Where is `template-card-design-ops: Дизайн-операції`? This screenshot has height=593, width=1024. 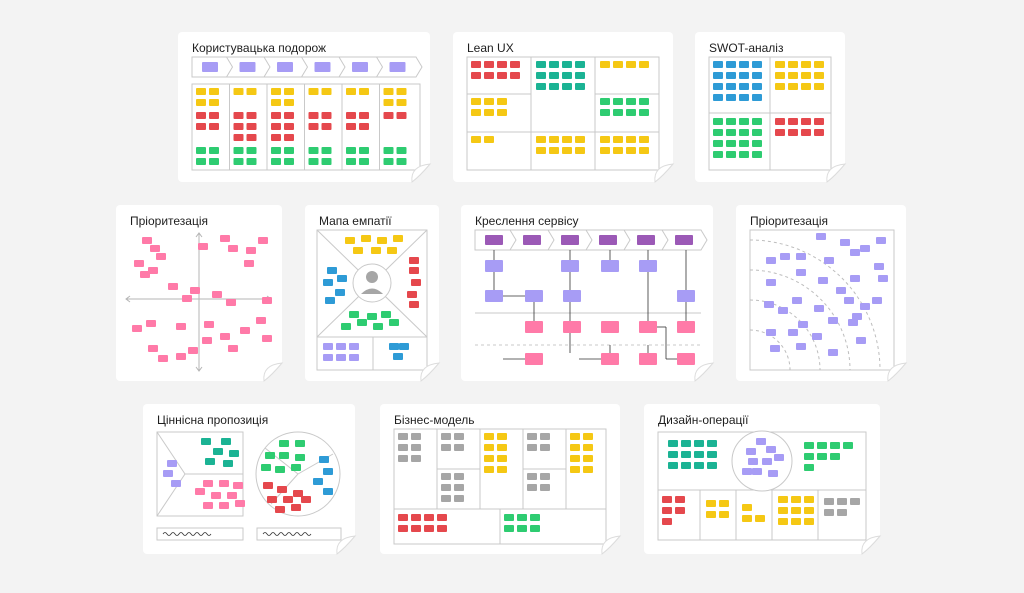 template-card-design-ops: Дизайн-операції is located at coordinates (763, 479).